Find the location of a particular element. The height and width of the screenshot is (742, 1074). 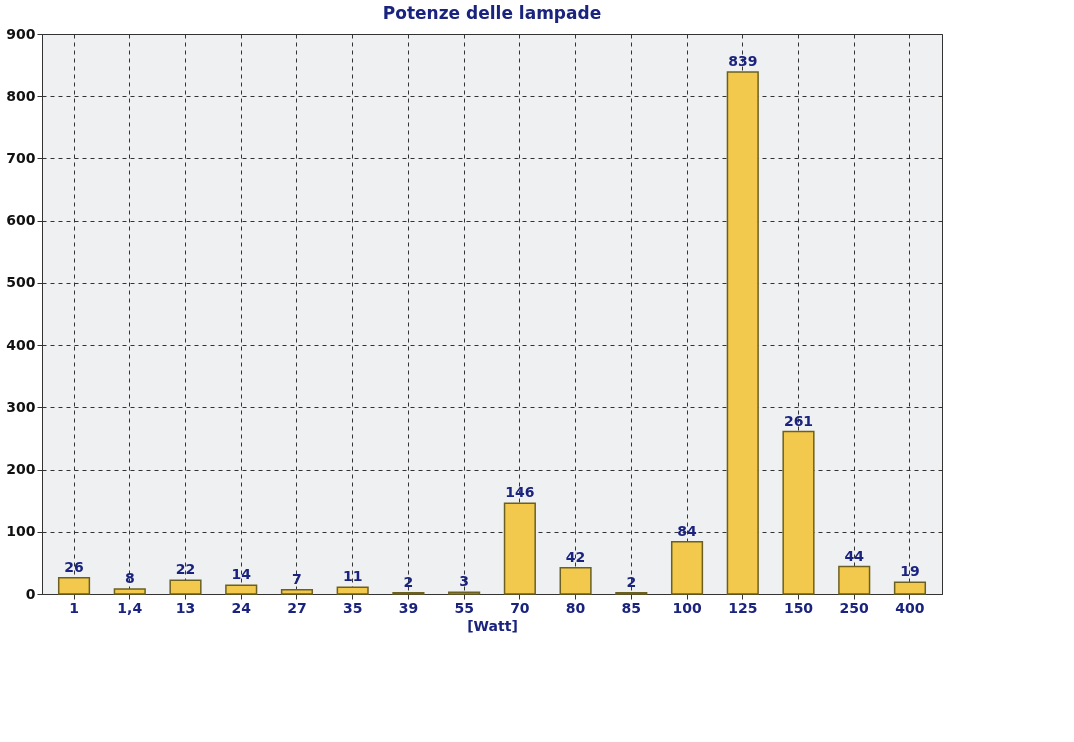

data-label: 22 is located at coordinates (185, 569).